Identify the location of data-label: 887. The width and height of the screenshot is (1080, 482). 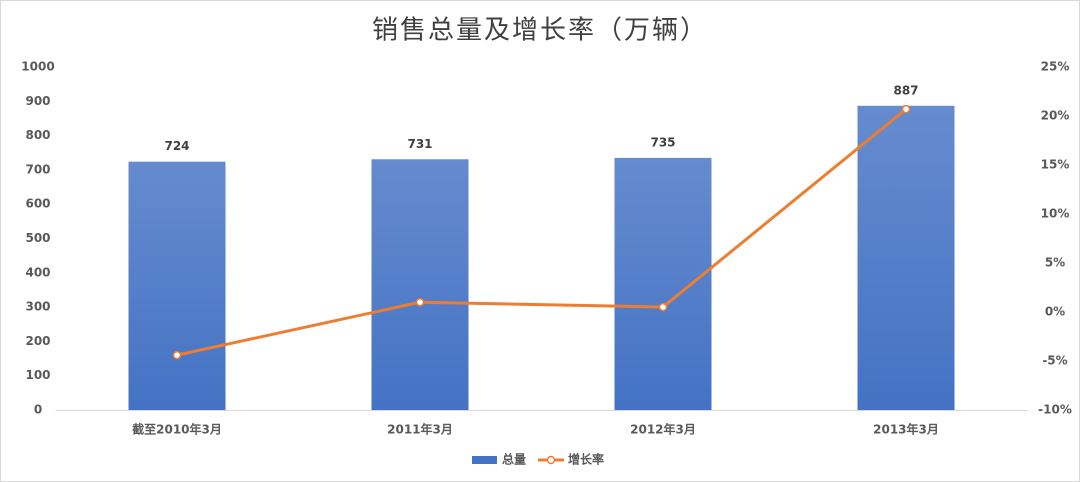
(905, 90).